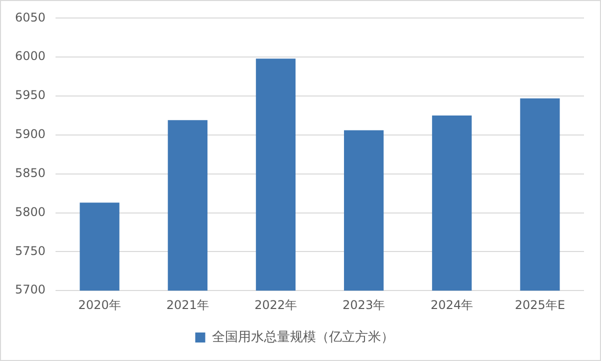 This screenshot has width=601, height=361. I want to click on legend-label: 全国用水总量规模（亿立方米）, so click(303, 336).